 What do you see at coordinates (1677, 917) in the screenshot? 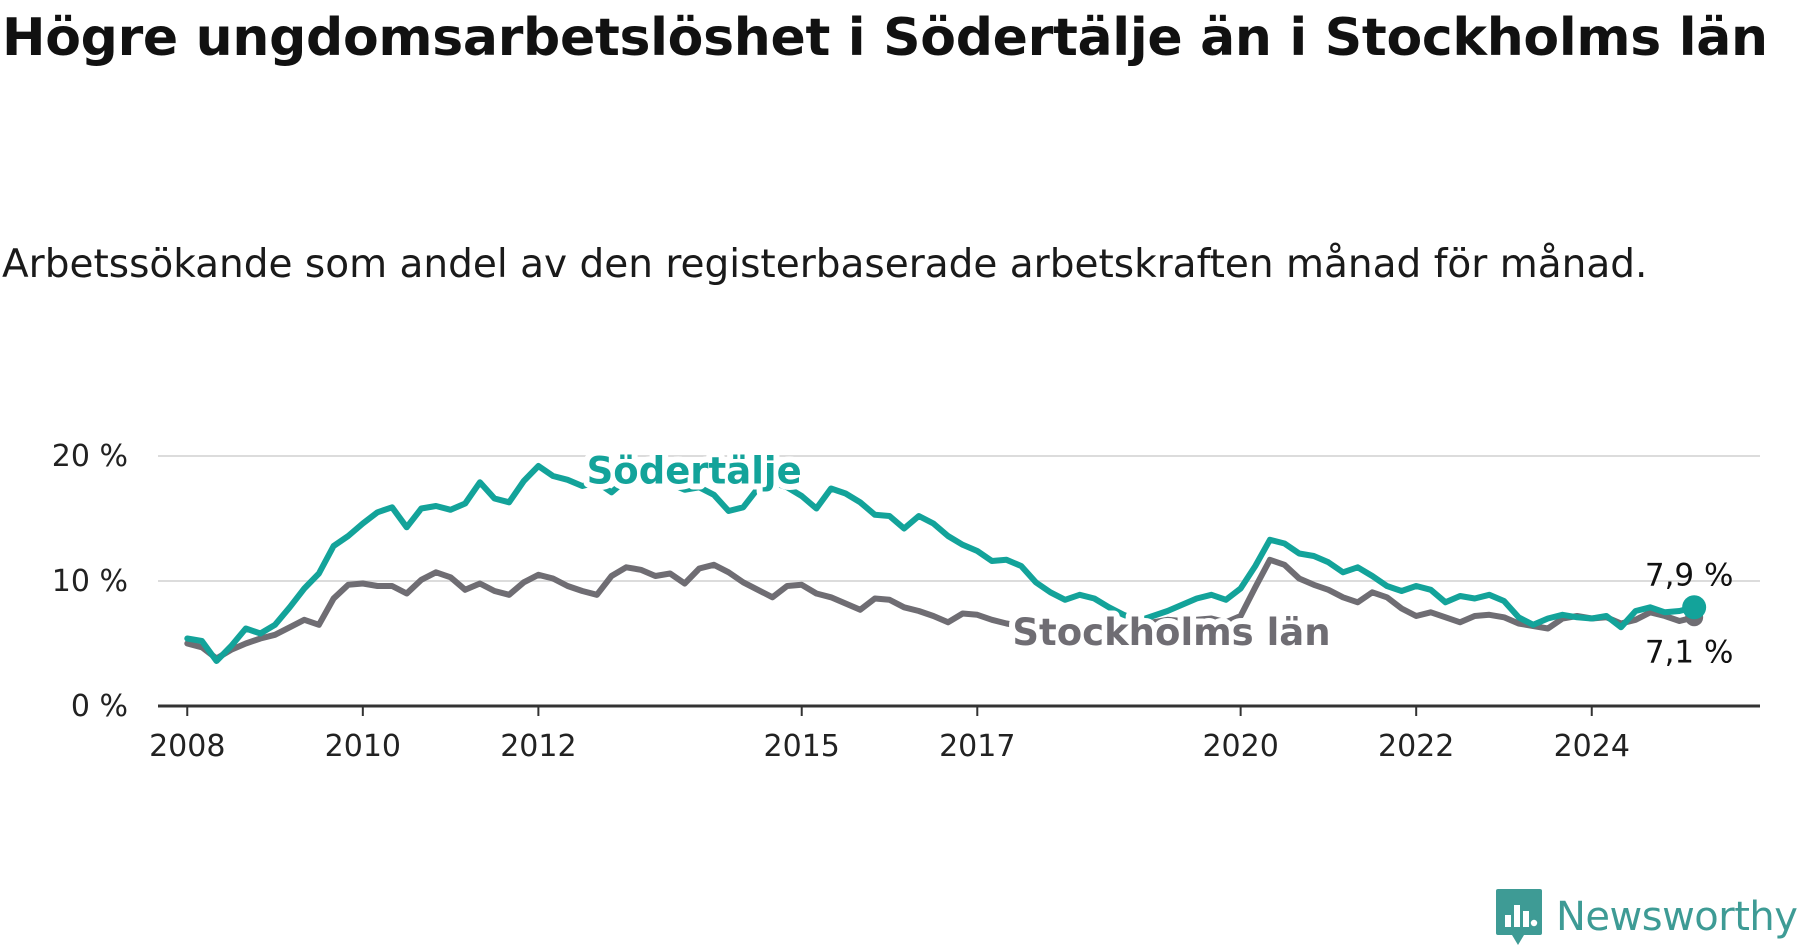
I see `brand-name: Newsworthy` at bounding box center [1677, 917].